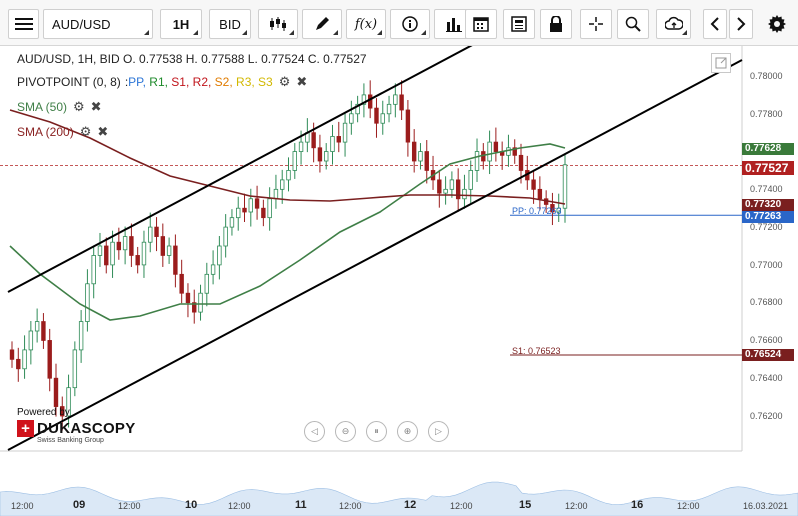 This screenshot has width=798, height=516. I want to click on timeframe-select: 1H, so click(181, 24).